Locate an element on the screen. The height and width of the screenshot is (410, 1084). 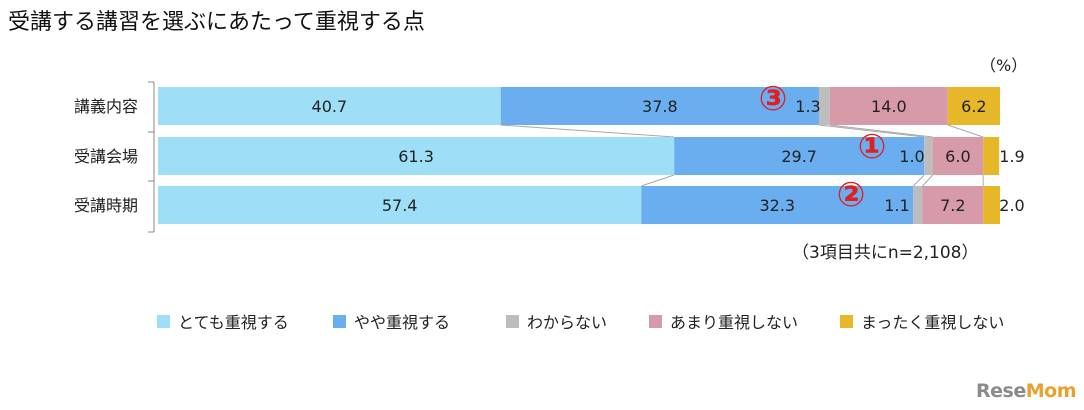
data-label: 6.0 is located at coordinates (957, 156).